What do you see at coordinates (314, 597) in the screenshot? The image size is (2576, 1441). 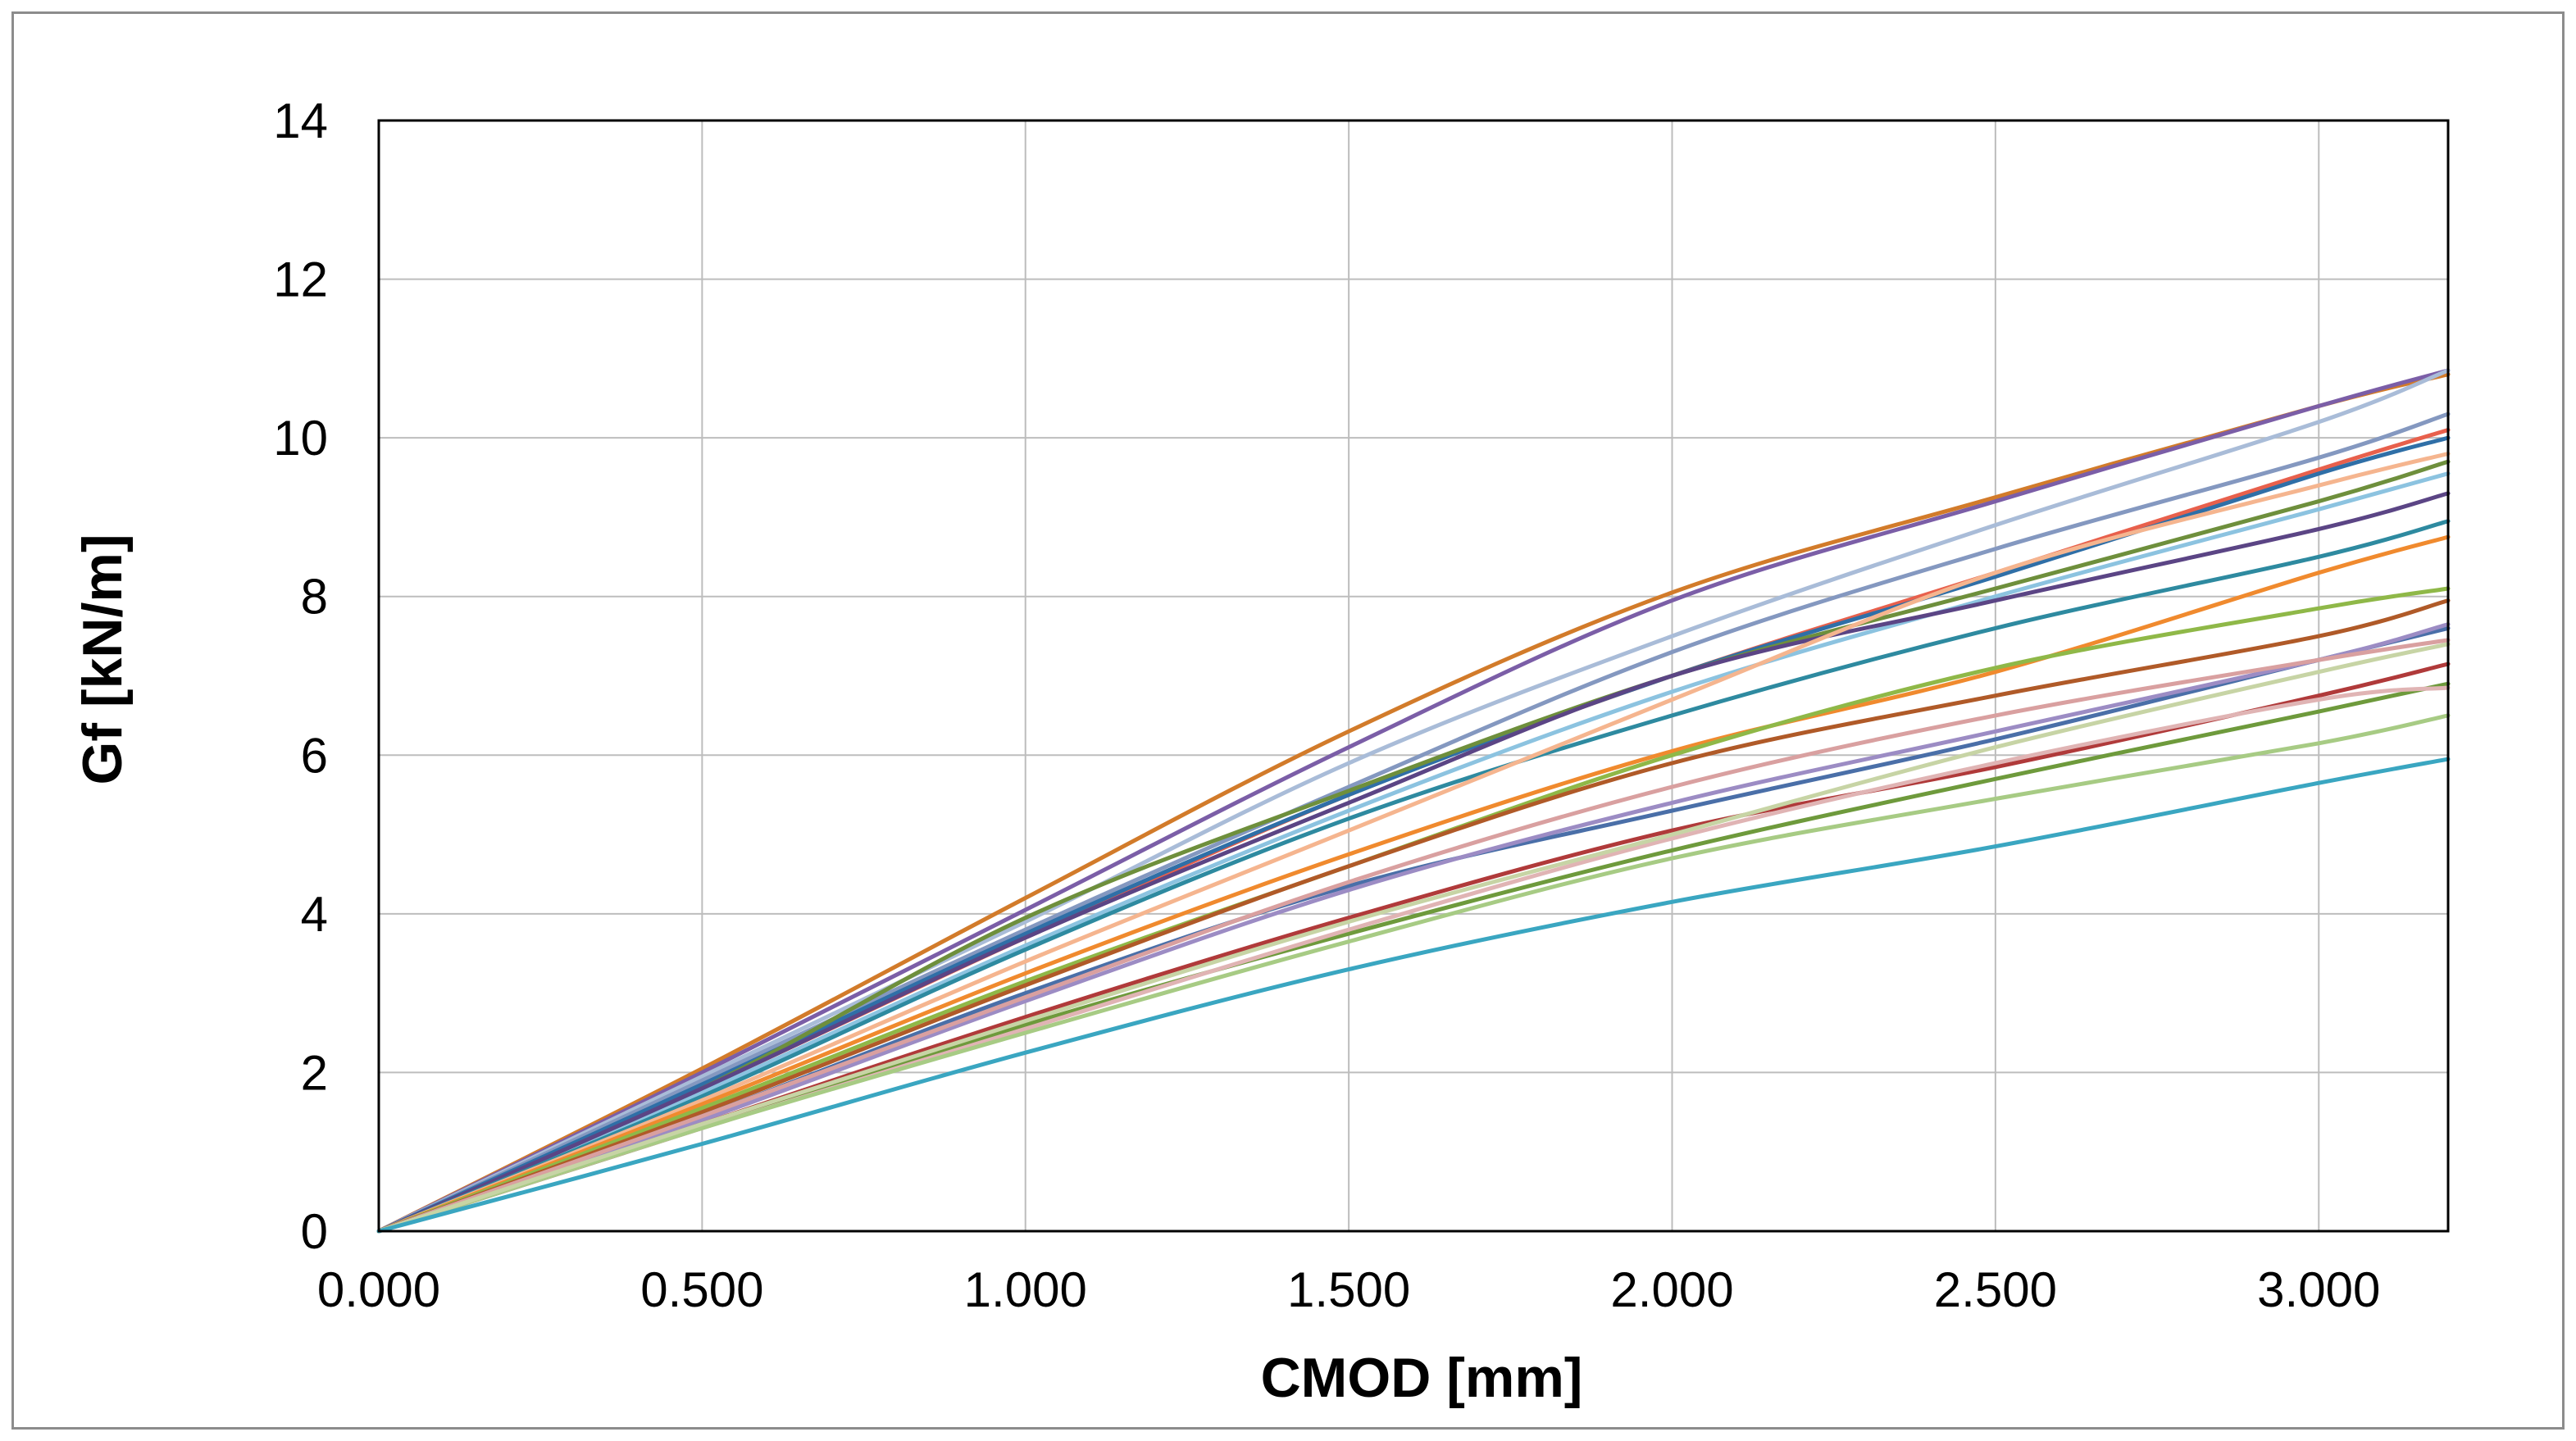 I see `y-tick-label: 8` at bounding box center [314, 597].